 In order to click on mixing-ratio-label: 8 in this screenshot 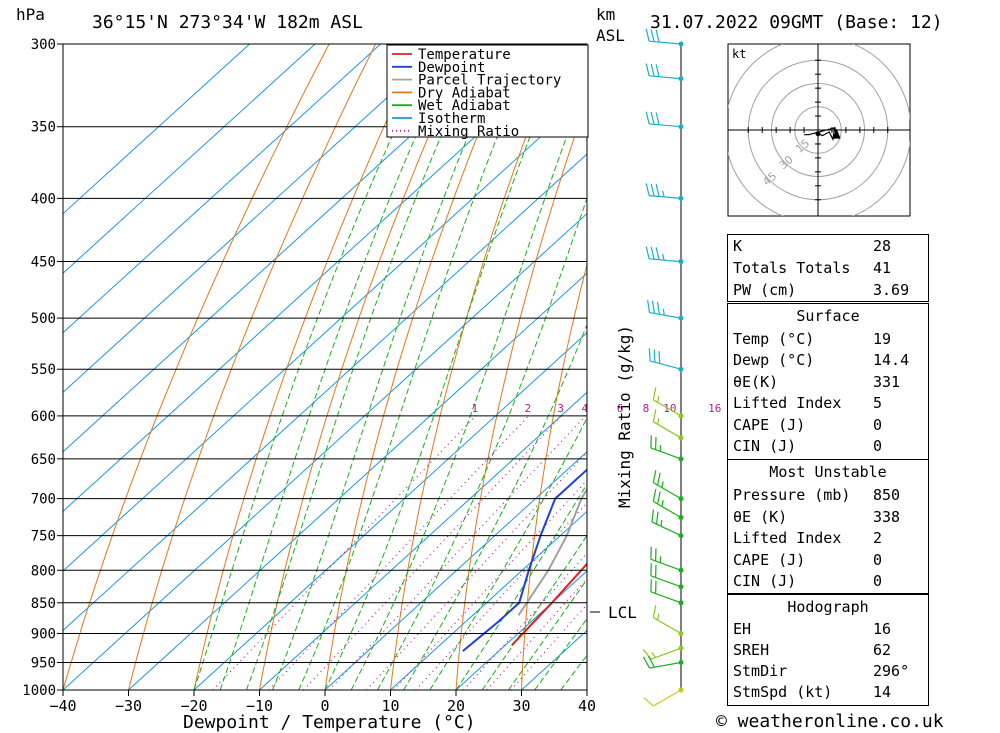, I will do `click(646, 408)`.